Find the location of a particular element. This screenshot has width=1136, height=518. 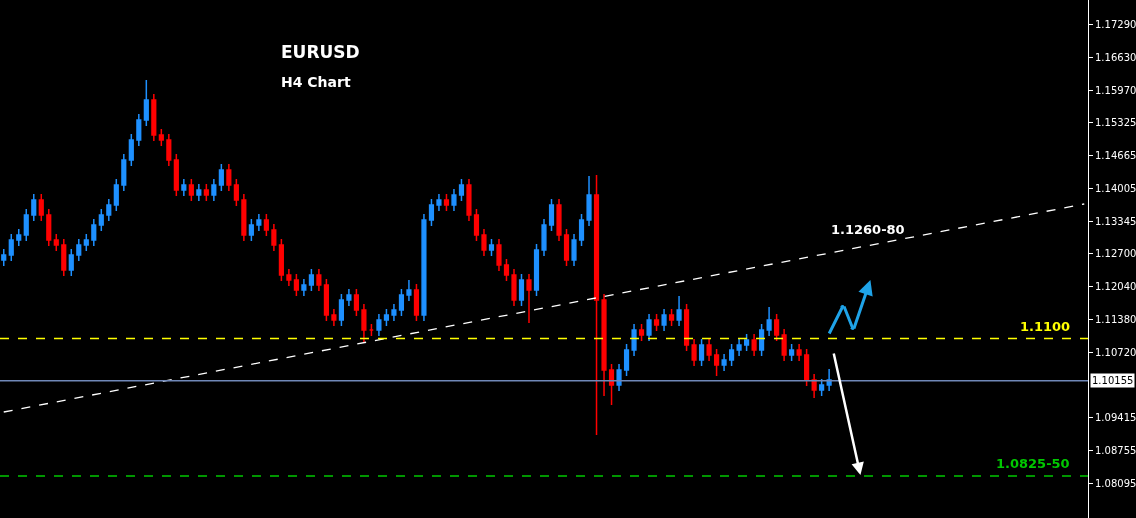

y-tick-label: 1.13345 is located at coordinates (1115, 221).